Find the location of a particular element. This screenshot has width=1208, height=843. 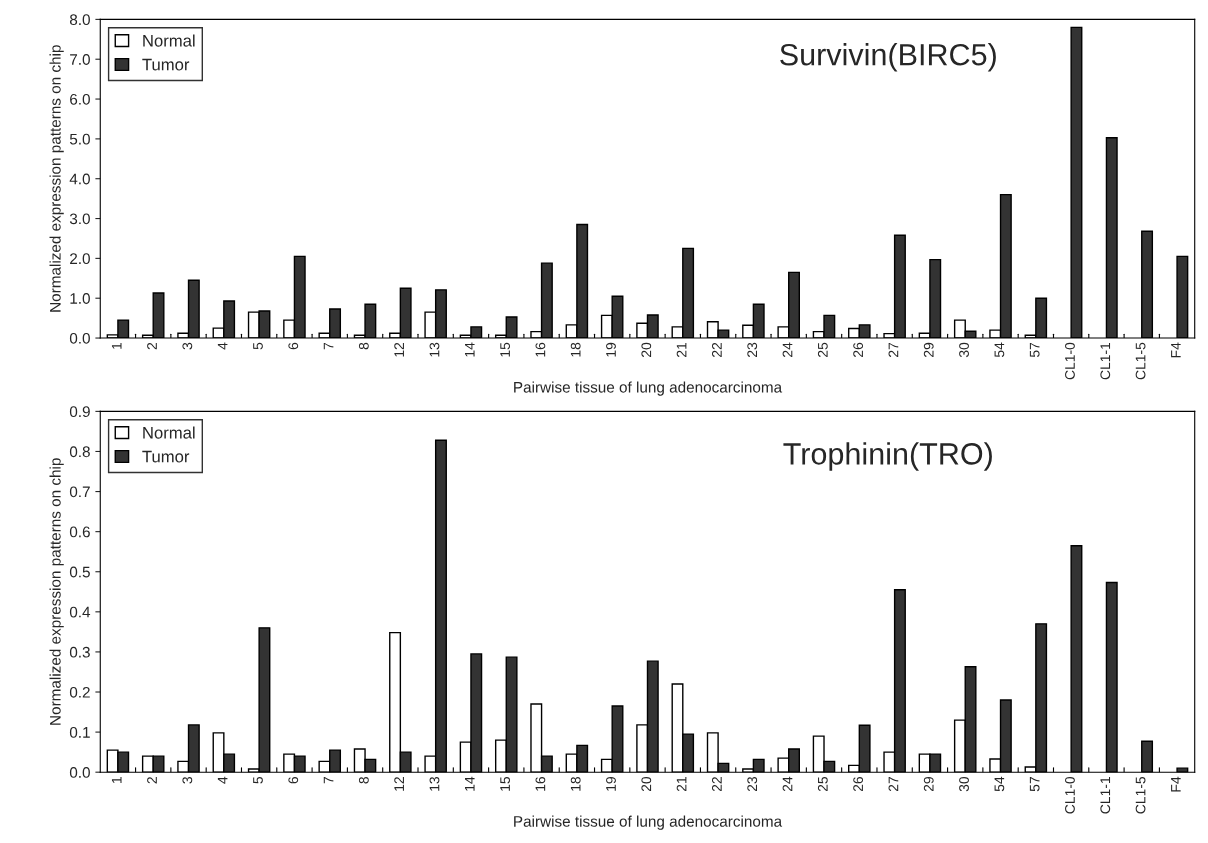

y-tick-label: 7.0 is located at coordinates (80, 59).